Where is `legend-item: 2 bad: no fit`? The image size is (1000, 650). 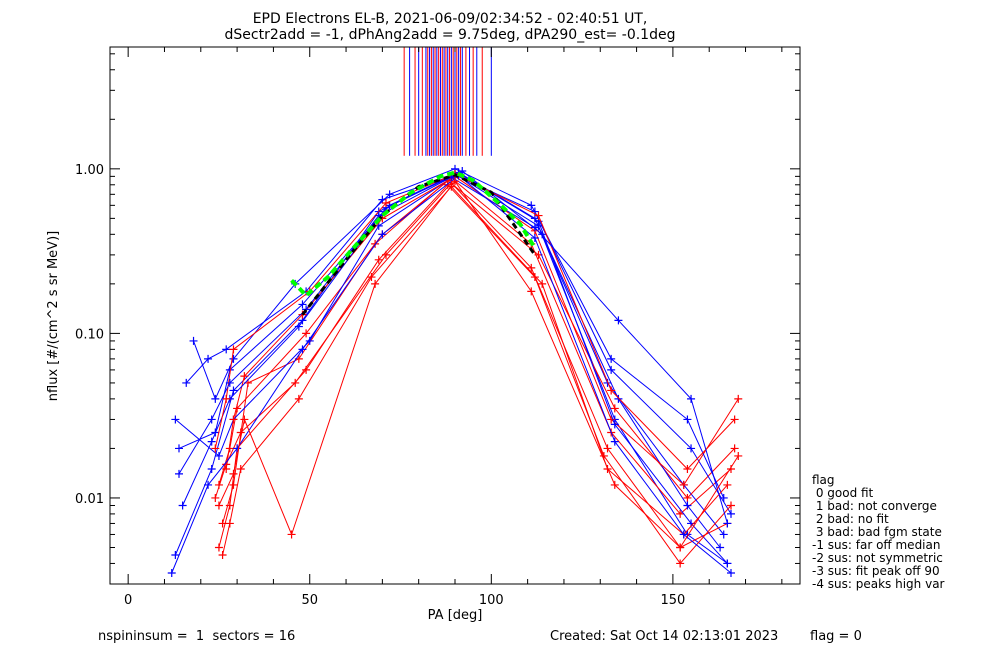
legend-item: 2 bad: no fit is located at coordinates (850, 519).